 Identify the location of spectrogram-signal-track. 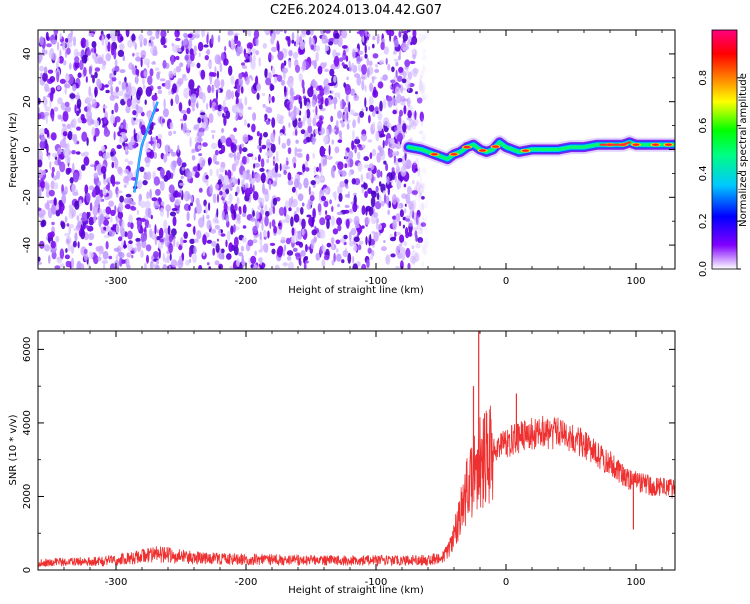
(538, 151).